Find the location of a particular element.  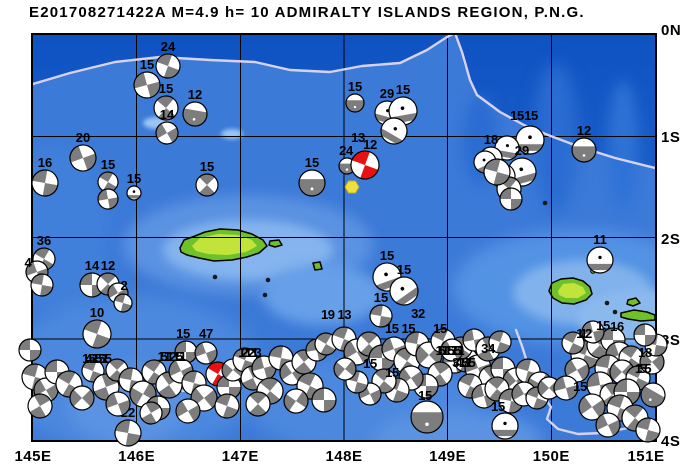

island-strip-east is located at coordinates (637, 315).